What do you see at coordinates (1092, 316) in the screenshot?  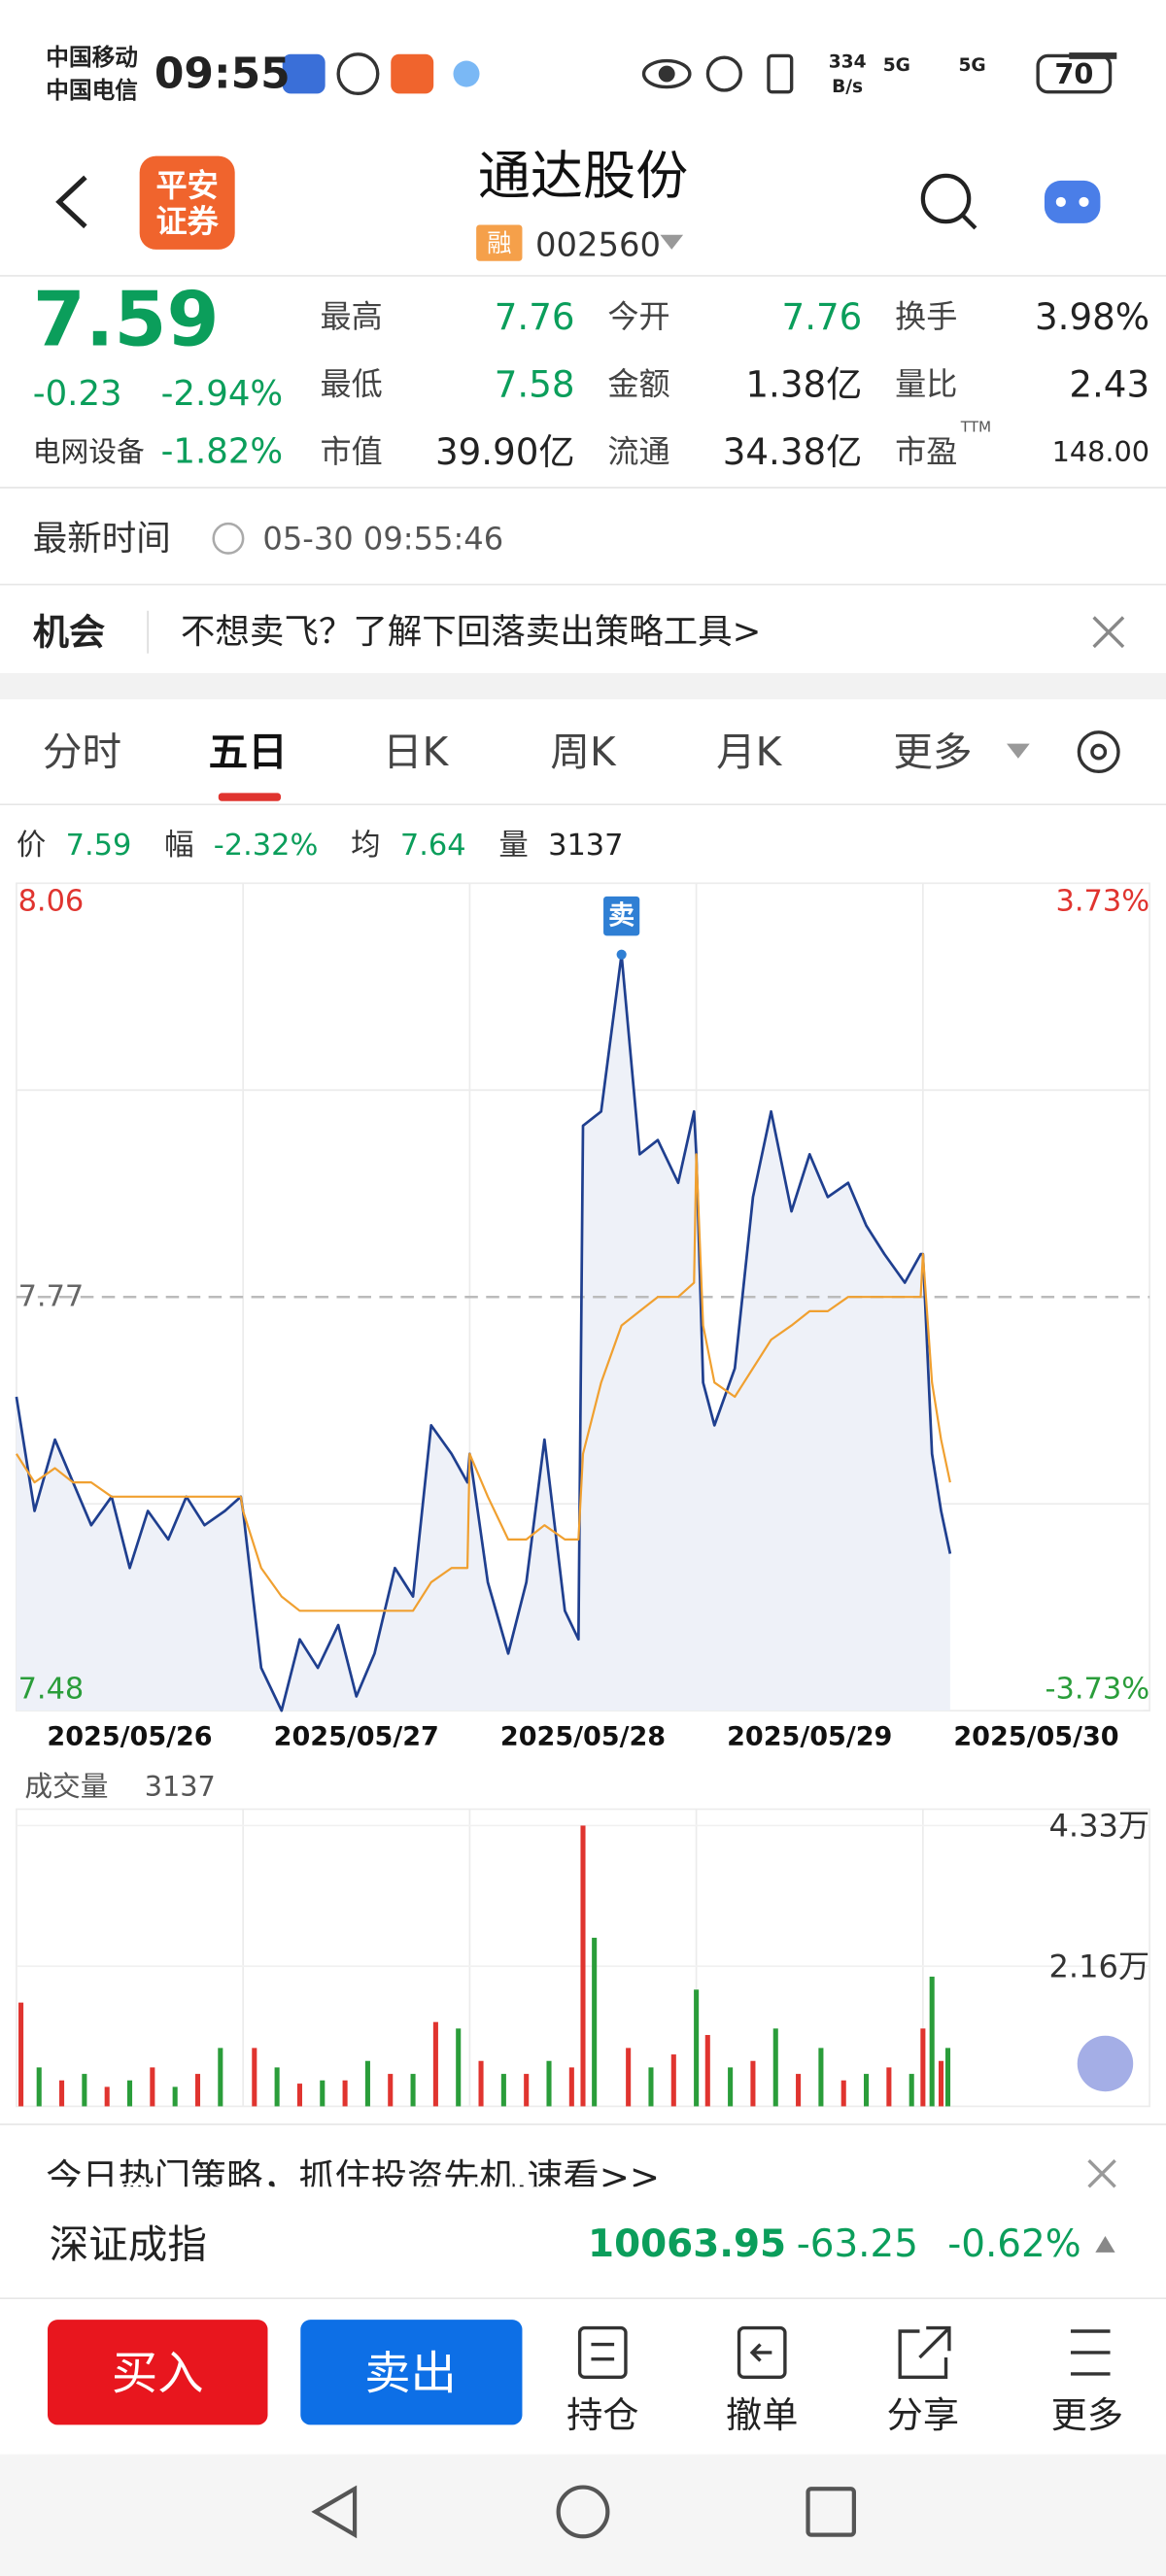 I see `stat-value: 3.98%` at bounding box center [1092, 316].